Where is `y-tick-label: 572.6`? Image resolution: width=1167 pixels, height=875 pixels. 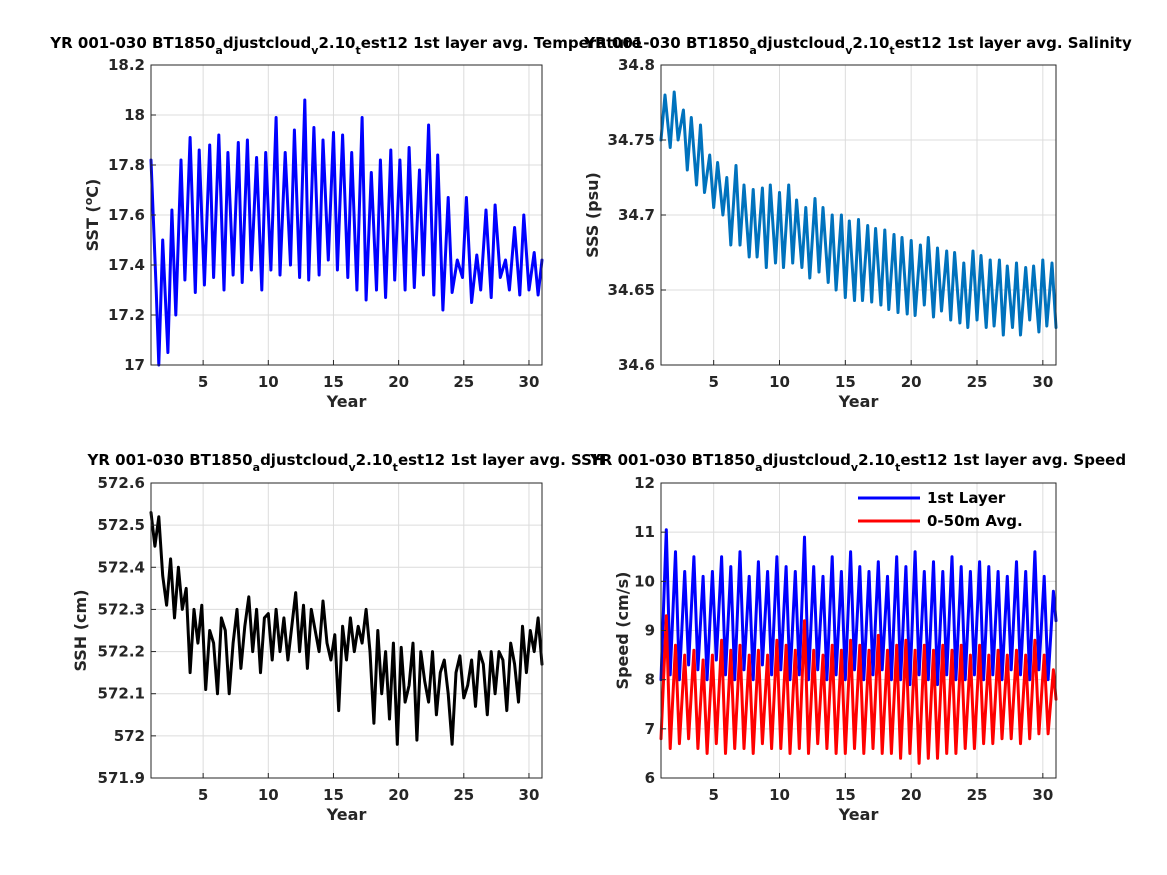 y-tick-label: 572.6 is located at coordinates (121, 483).